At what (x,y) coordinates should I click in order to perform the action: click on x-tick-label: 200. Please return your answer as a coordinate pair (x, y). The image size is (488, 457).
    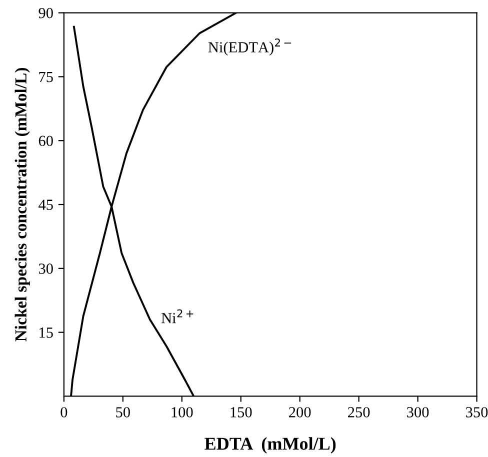
    Looking at the image, I should click on (300, 412).